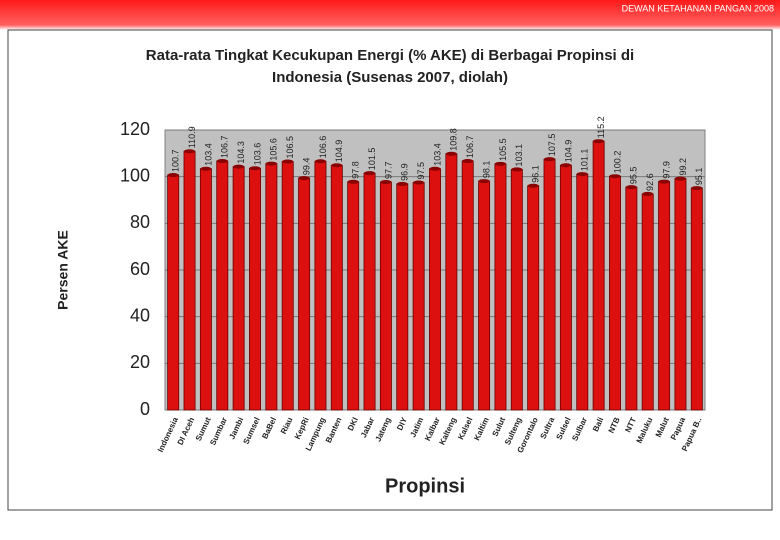 Image resolution: width=780 pixels, height=540 pixels. Describe the element at coordinates (421, 171) in the screenshot. I see `value-label: 97.5` at that location.